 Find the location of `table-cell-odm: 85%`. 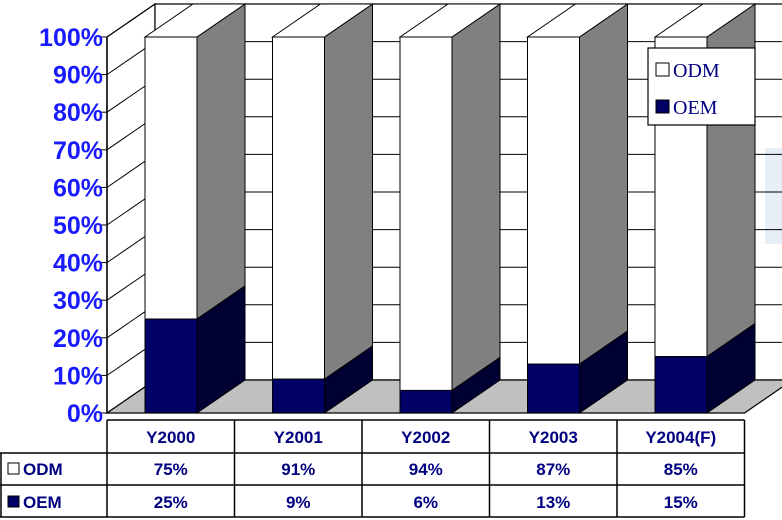

table-cell-odm: 85% is located at coordinates (681, 469).